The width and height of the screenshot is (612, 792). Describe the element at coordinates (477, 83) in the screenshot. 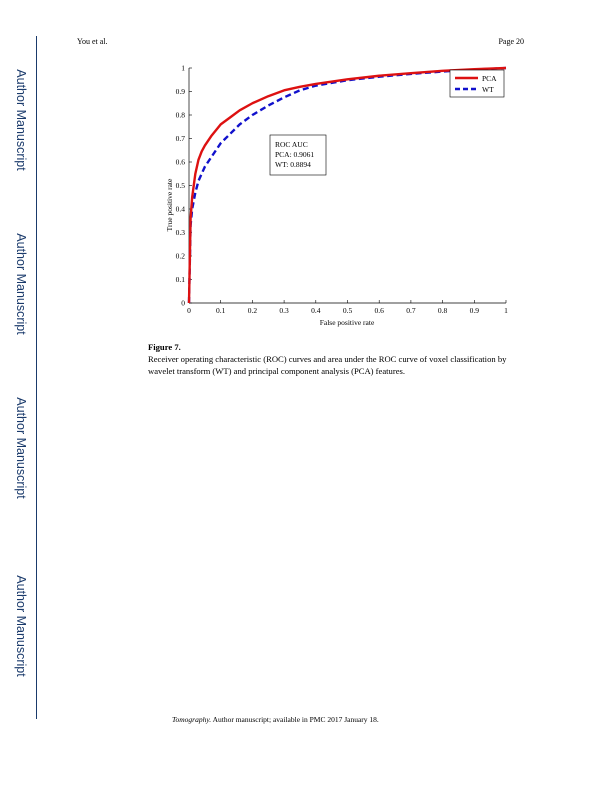

I see `chart-legend: PCA WT` at that location.